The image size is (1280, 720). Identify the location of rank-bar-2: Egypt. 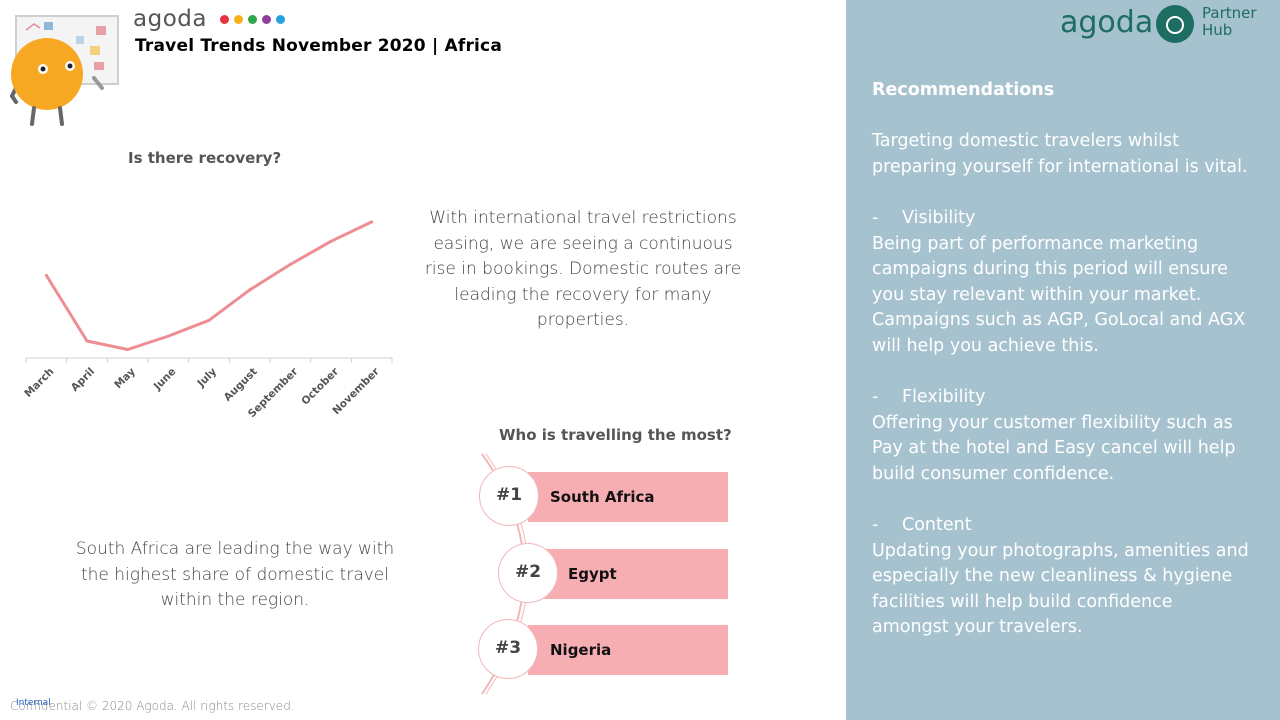
(628, 574).